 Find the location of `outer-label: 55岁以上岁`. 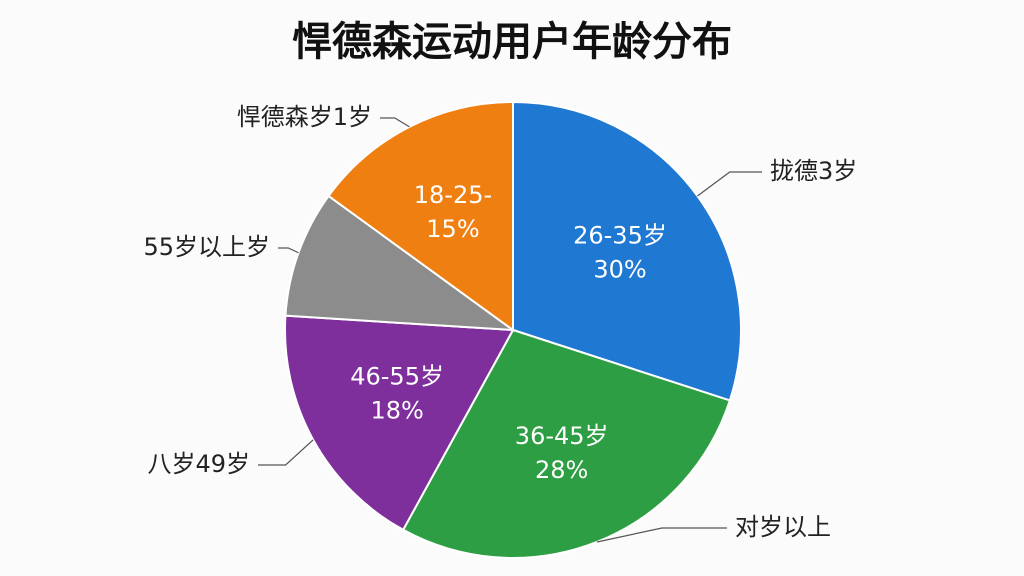

outer-label: 55岁以上岁 is located at coordinates (206, 247).